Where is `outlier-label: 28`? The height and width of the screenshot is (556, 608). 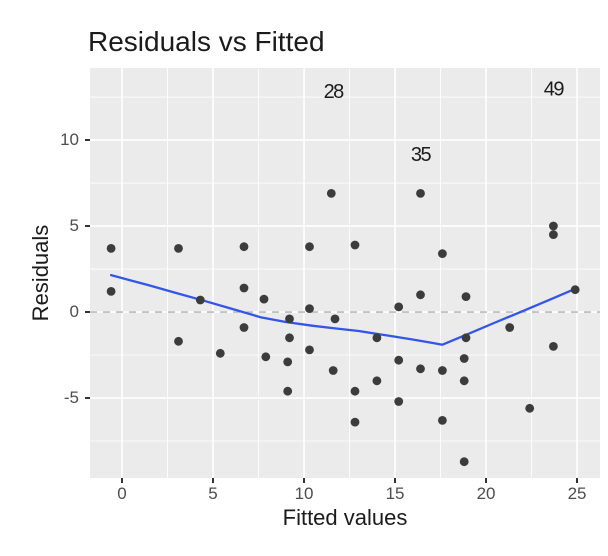
outlier-label: 28 is located at coordinates (334, 92).